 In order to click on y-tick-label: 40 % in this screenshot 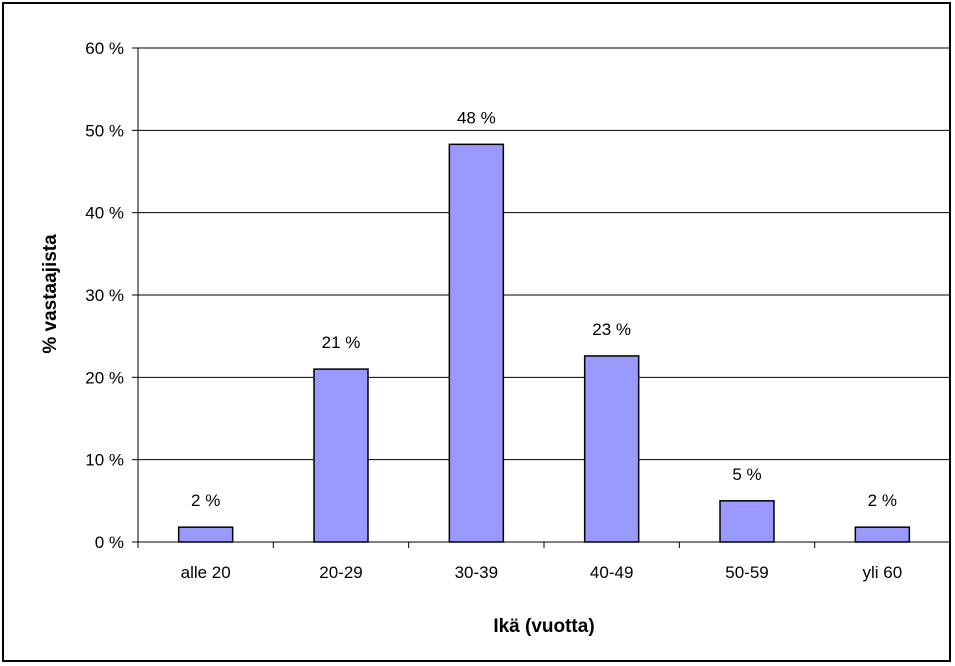, I will do `click(104, 213)`.